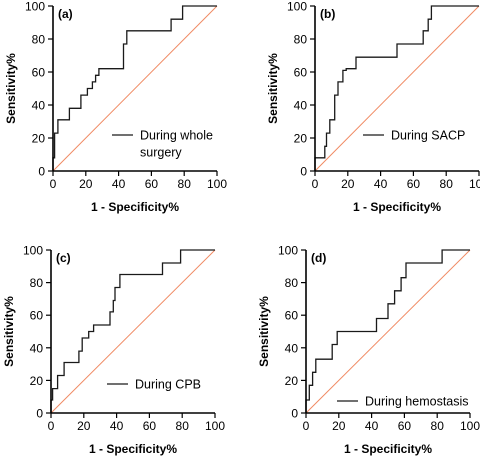  I want to click on panel-label: (c), so click(63, 258).